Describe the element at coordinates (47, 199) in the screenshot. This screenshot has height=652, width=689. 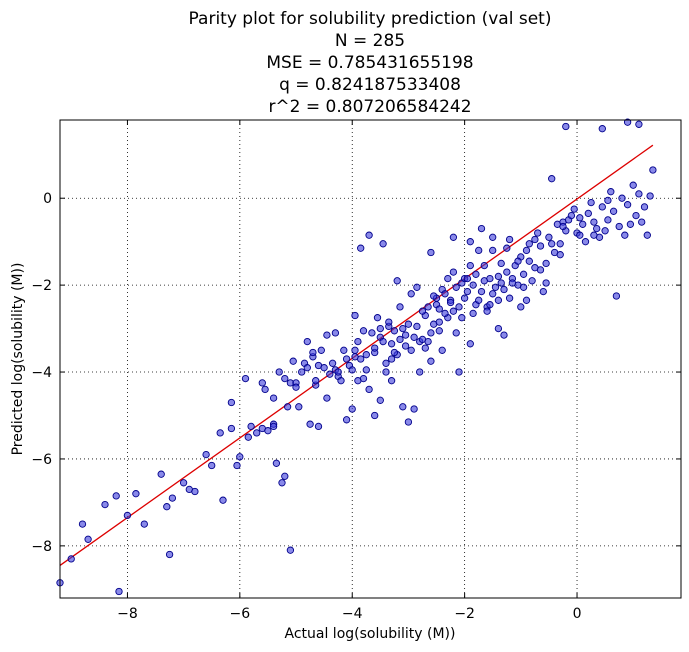
I see `y-tick-label: 0` at that location.